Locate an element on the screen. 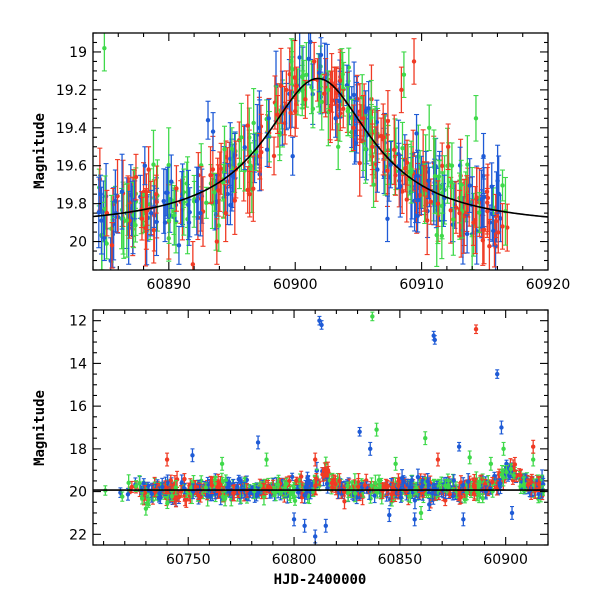  x-tick-label: 60890 is located at coordinates (169, 285).